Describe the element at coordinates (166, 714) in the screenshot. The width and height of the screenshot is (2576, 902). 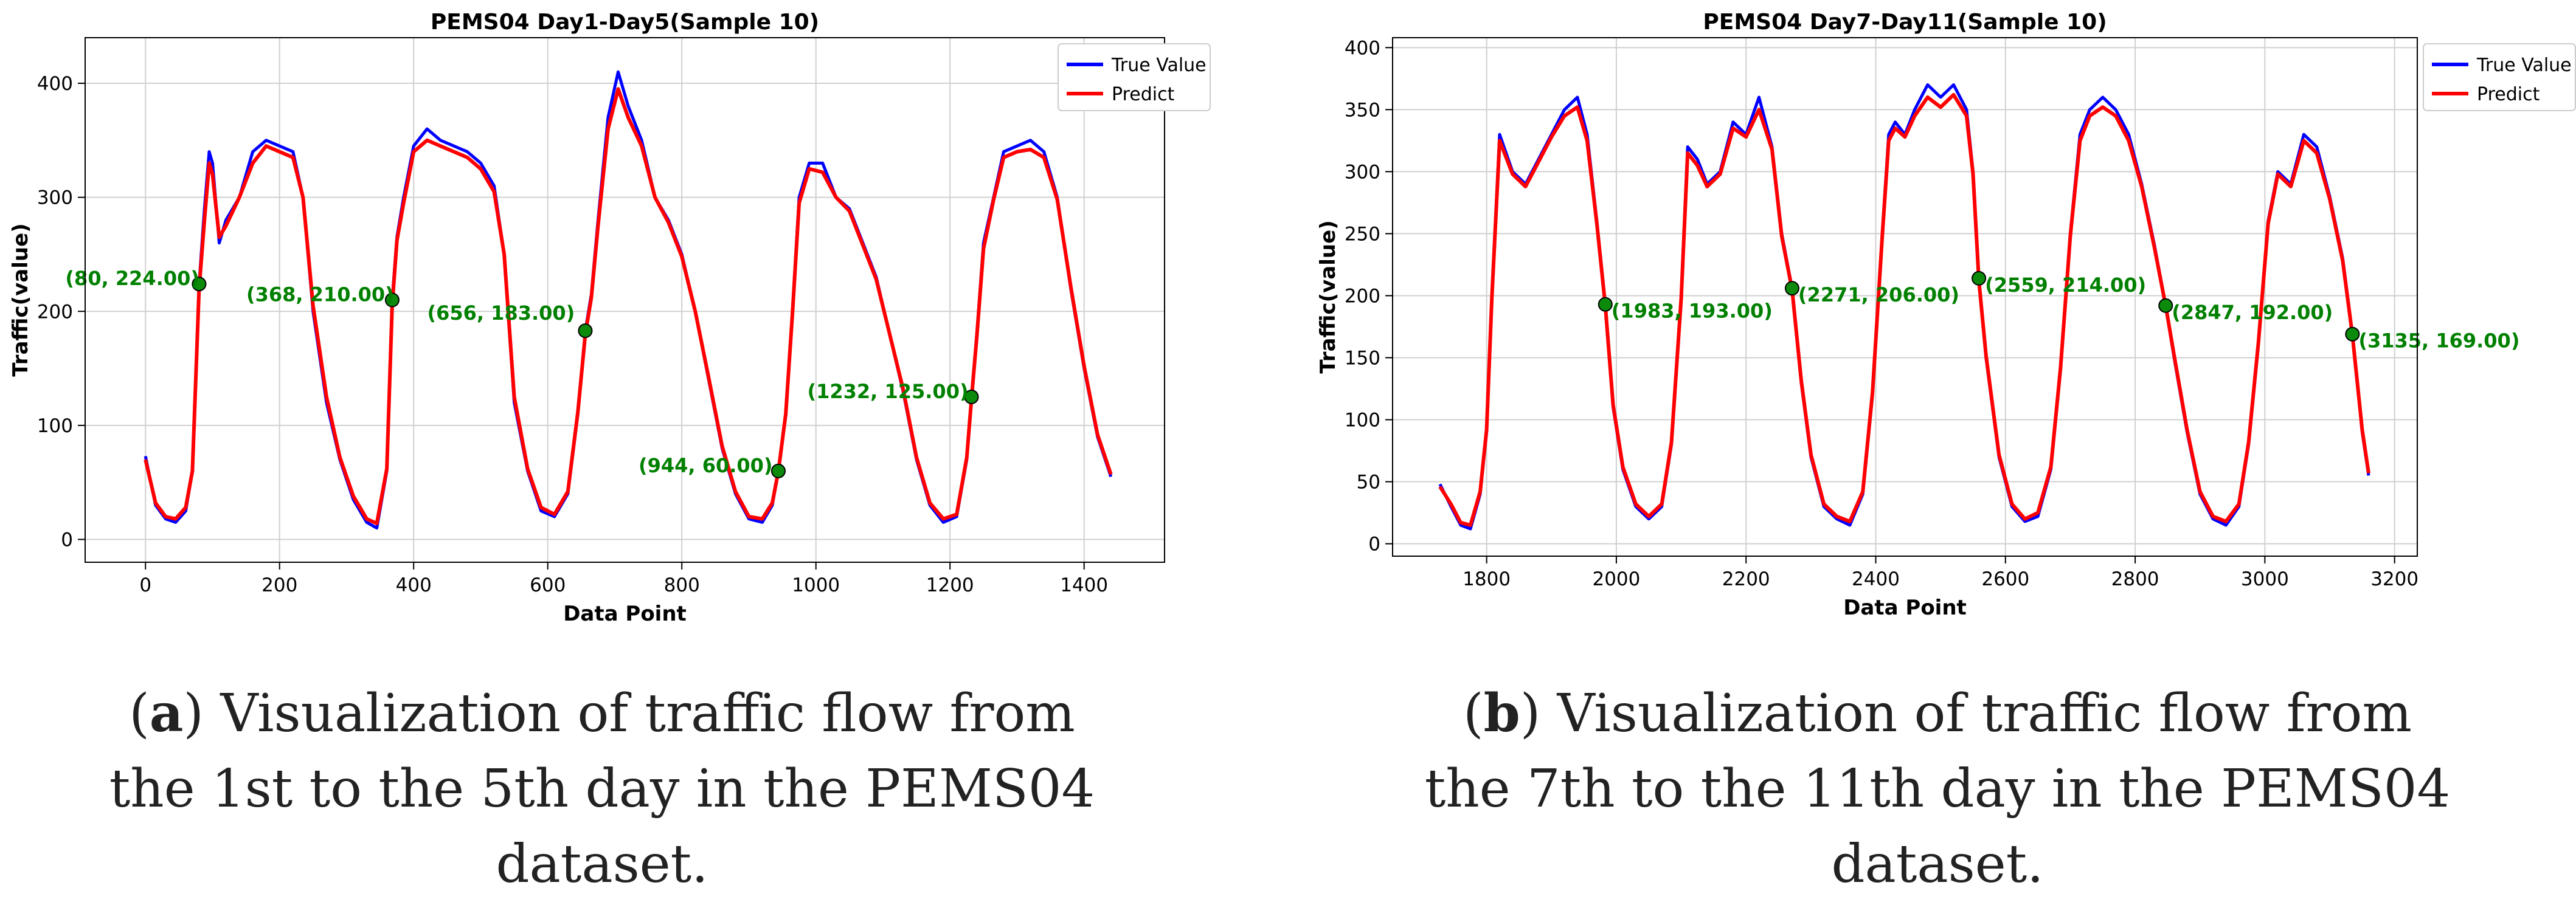
I see `caption-a-letter: a` at that location.